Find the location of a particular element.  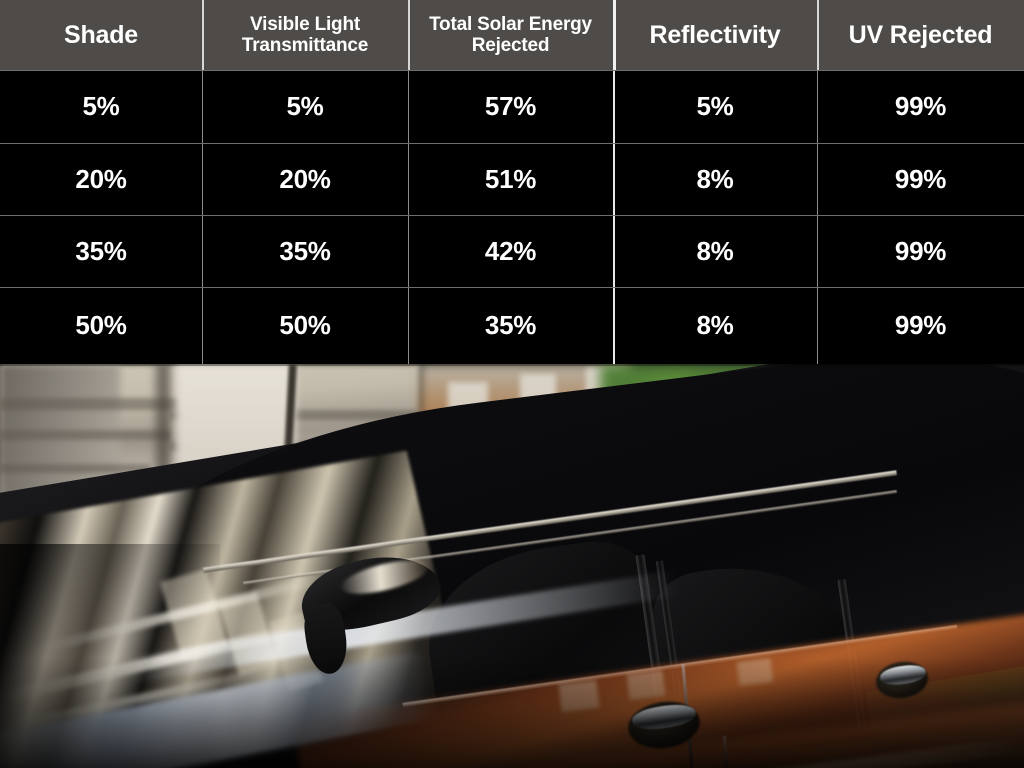

cell-tser: 42% is located at coordinates (510, 250).